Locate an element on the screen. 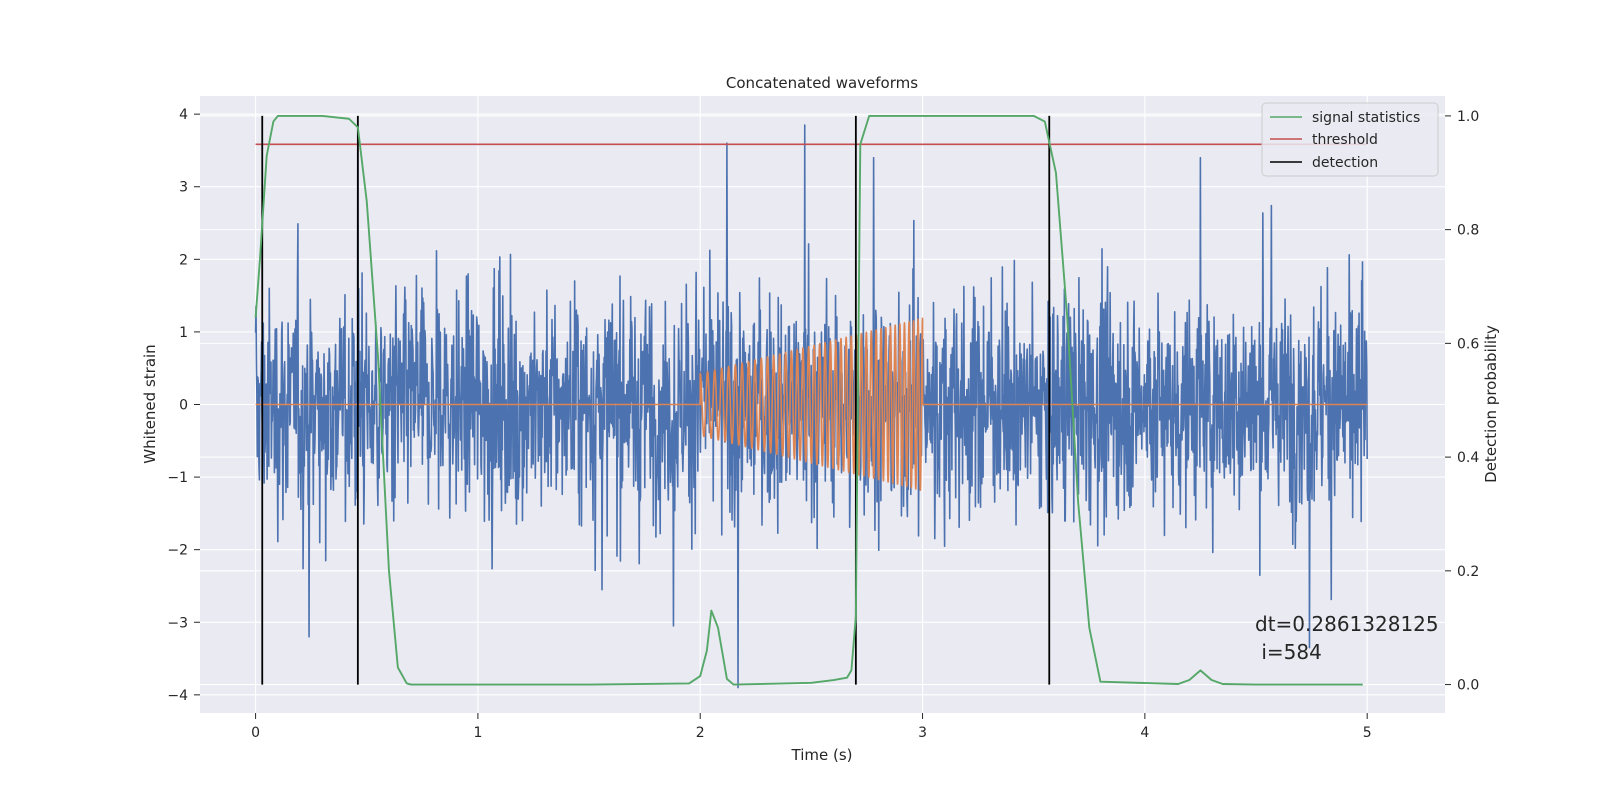  x-tick-label: 0 is located at coordinates (255, 733).